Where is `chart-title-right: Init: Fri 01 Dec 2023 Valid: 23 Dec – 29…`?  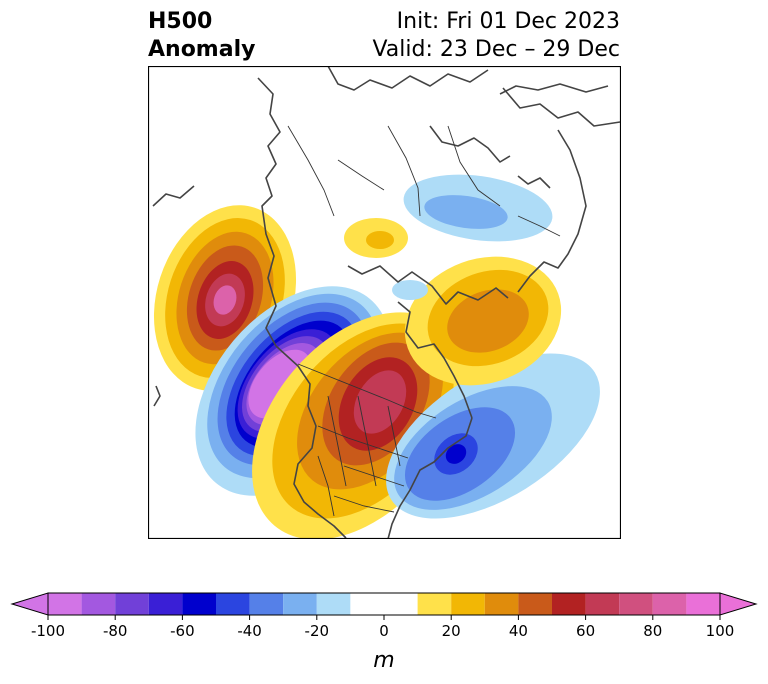 chart-title-right: Init: Fri 01 Dec 2023 Valid: 23 Dec – 29… is located at coordinates (496, 36).